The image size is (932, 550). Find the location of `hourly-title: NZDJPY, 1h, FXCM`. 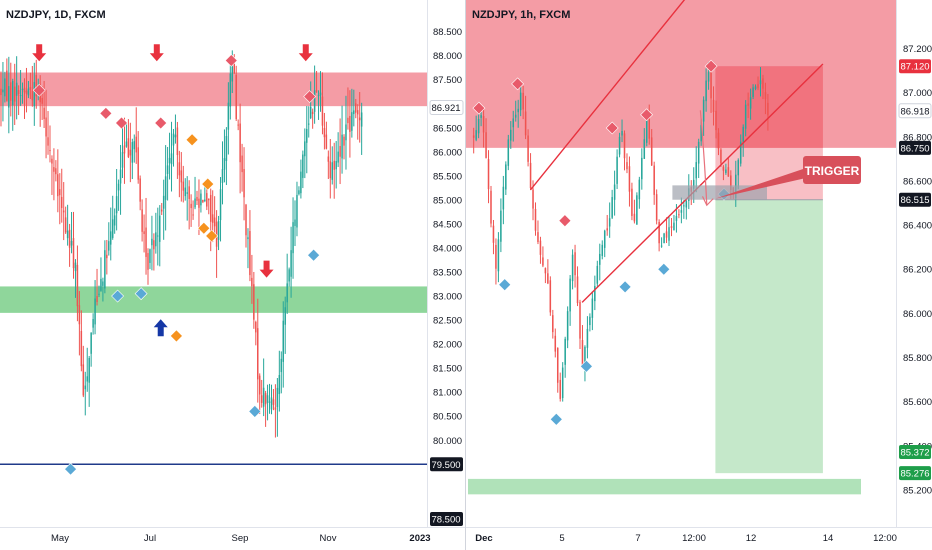

hourly-title: NZDJPY, 1h, FXCM is located at coordinates (521, 15).